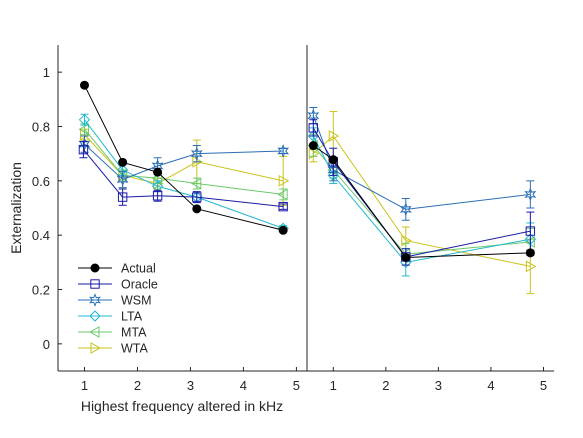 This screenshot has width=583, height=438. What do you see at coordinates (139, 285) in the screenshot?
I see `legend-label: Oracle` at bounding box center [139, 285].